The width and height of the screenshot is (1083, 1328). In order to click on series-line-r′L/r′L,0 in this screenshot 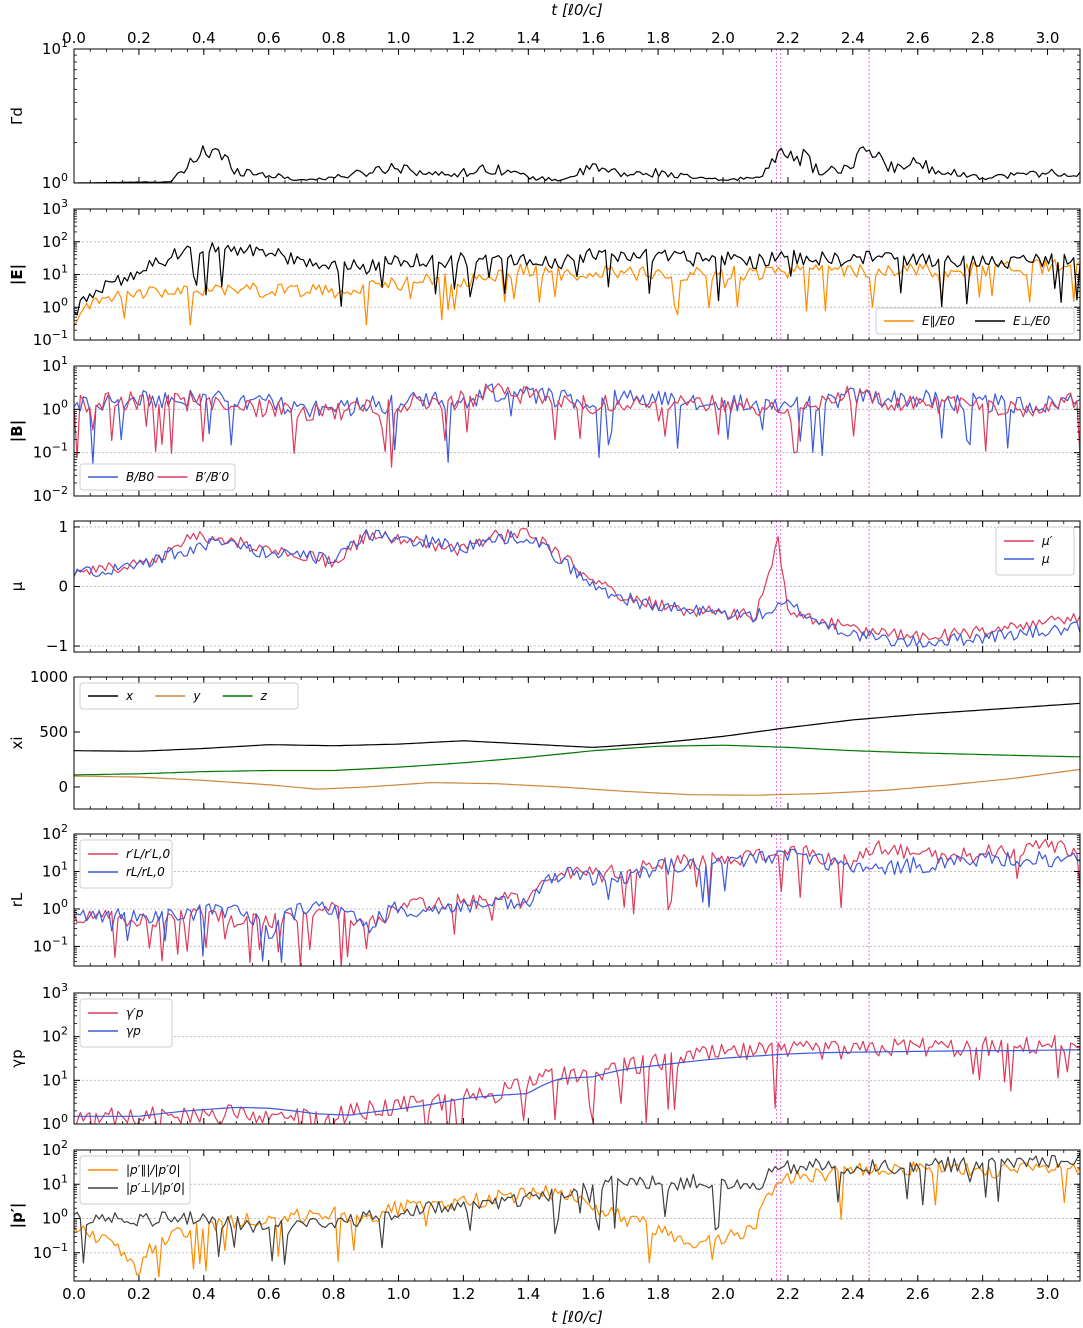, I will do `click(577, 902)`.